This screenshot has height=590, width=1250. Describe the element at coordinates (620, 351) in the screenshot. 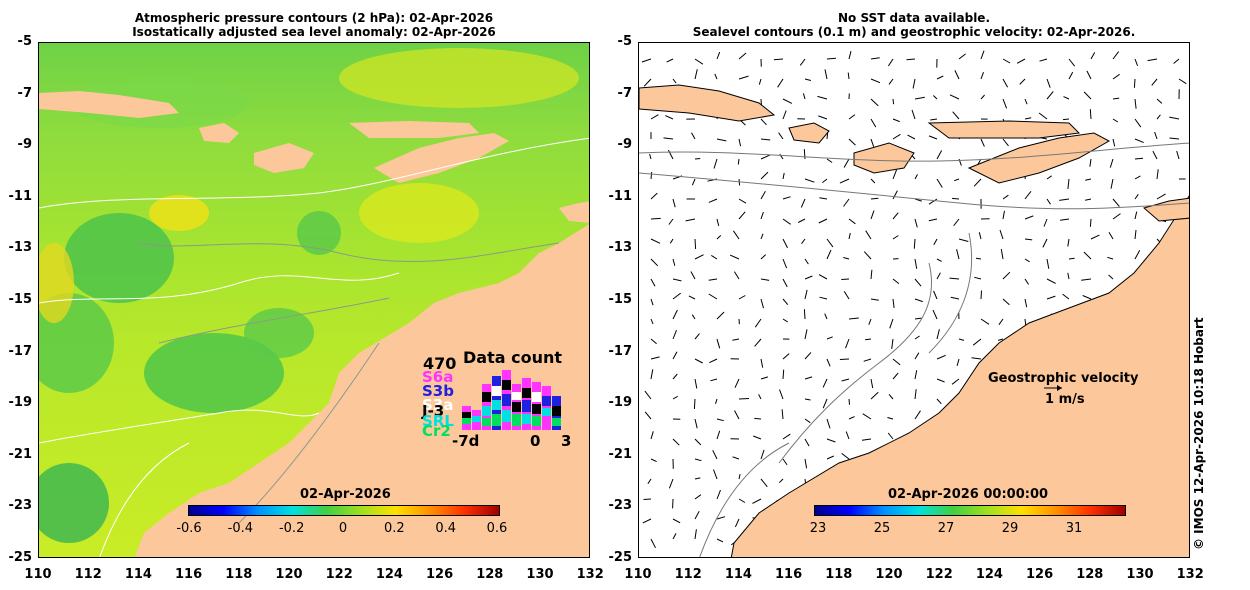

I see `y-tick-right: -17` at that location.